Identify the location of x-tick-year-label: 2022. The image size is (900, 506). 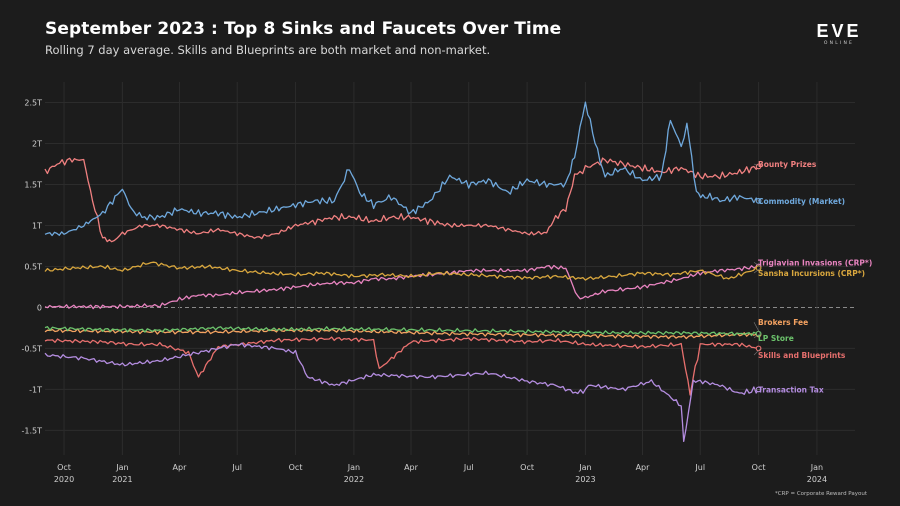
(354, 479).